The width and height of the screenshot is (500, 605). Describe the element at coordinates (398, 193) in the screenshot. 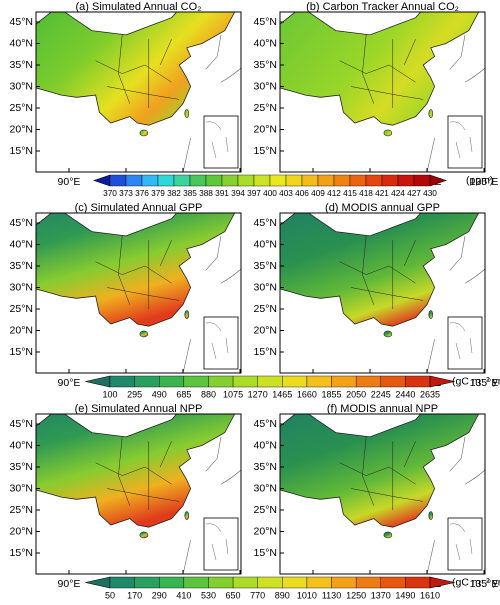

I see `colorbar-label: 424` at that location.